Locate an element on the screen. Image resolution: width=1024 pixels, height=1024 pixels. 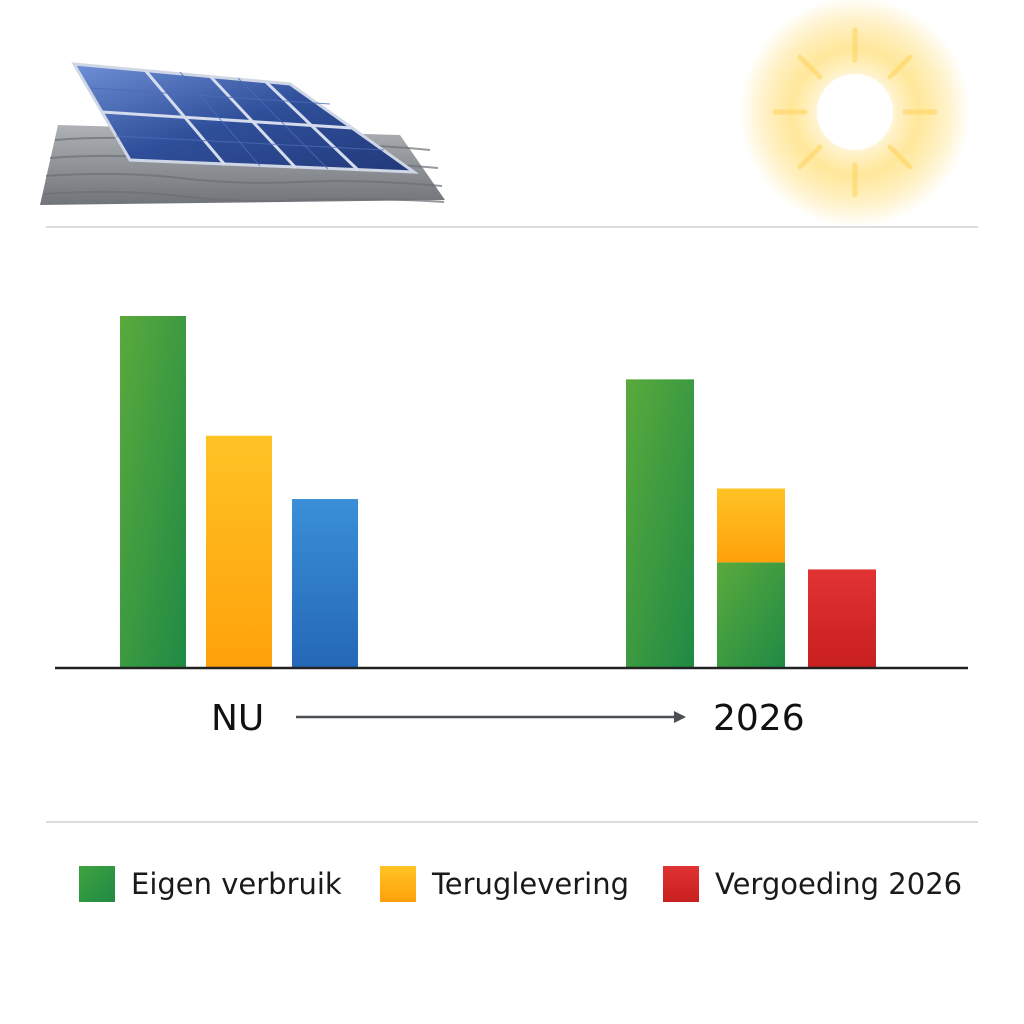
legend-item-vergoeding-2026: Vergoeding 2026 is located at coordinates (812, 884).